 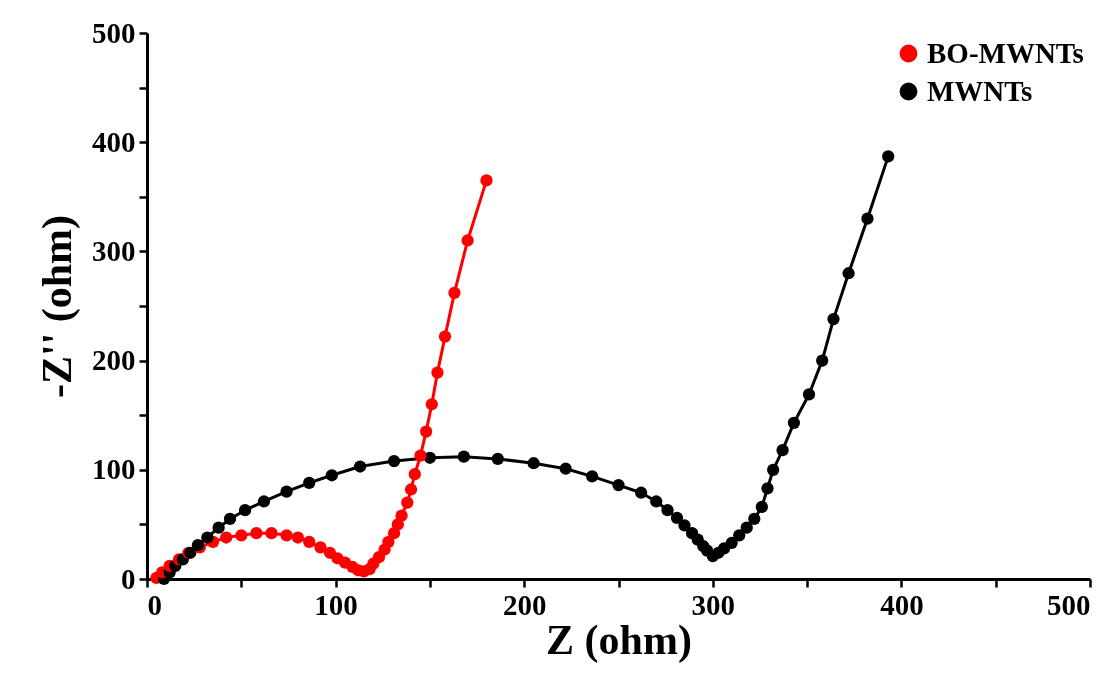 I want to click on x-tick-label: 0, so click(x=154, y=604).